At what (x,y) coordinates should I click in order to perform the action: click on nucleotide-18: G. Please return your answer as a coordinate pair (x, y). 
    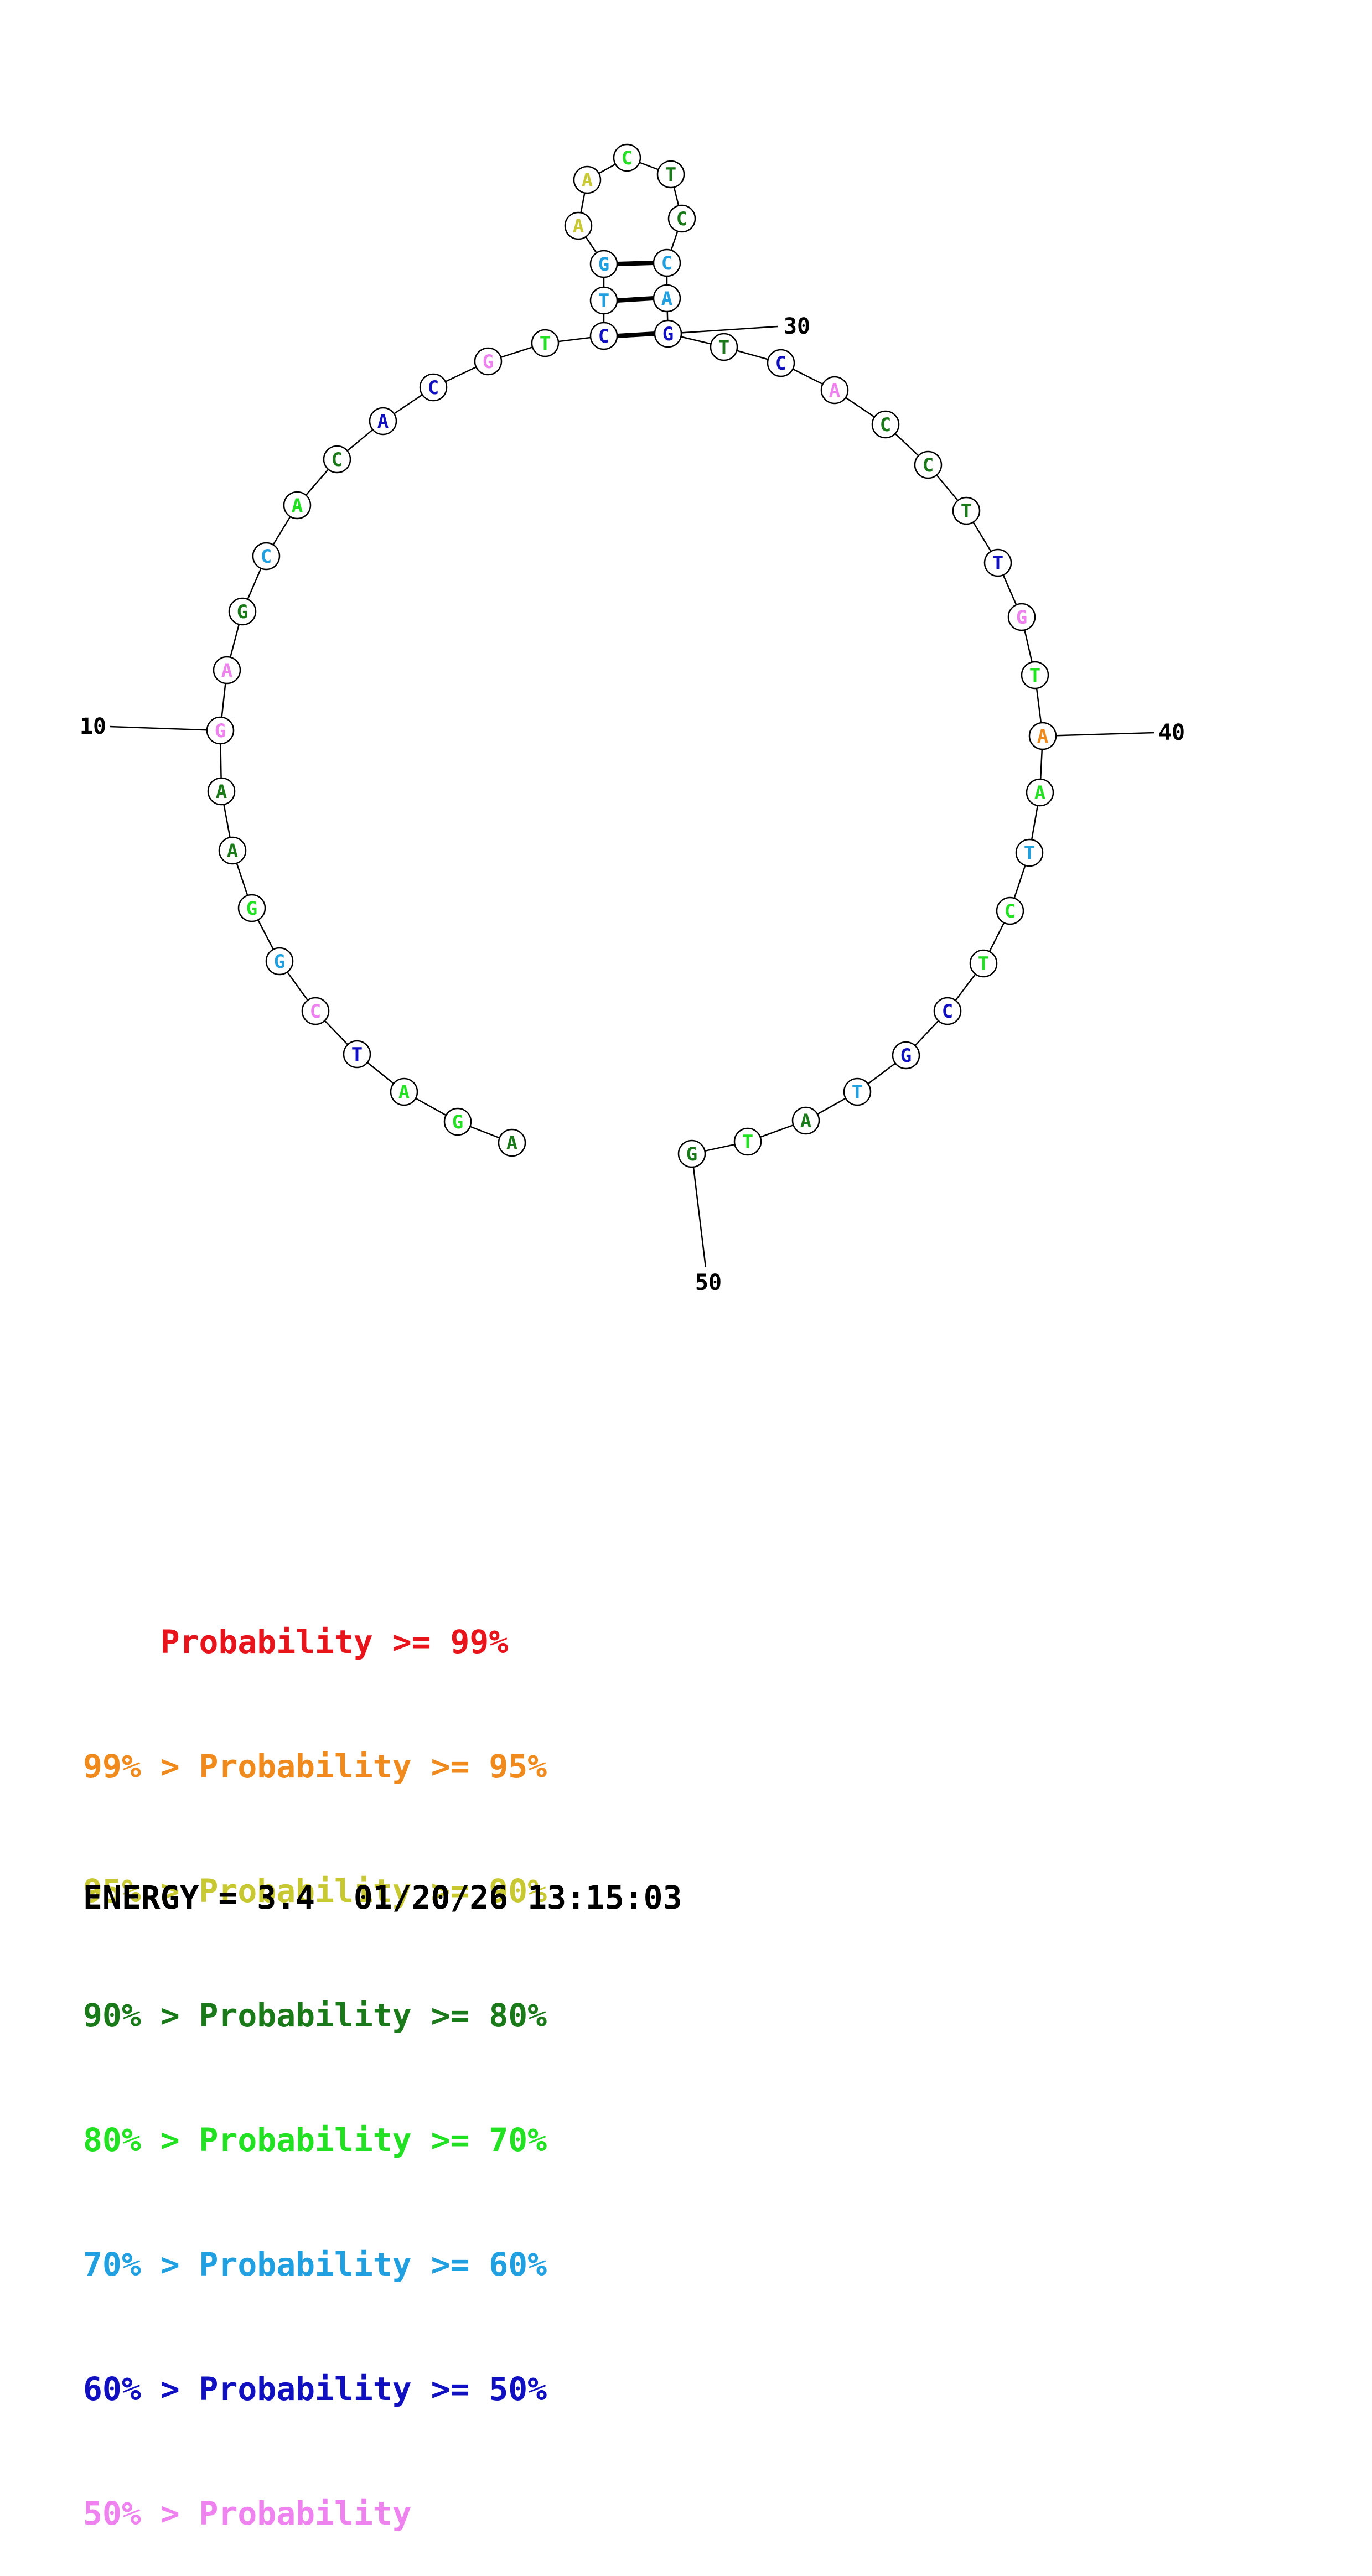
    Looking at the image, I should click on (488, 361).